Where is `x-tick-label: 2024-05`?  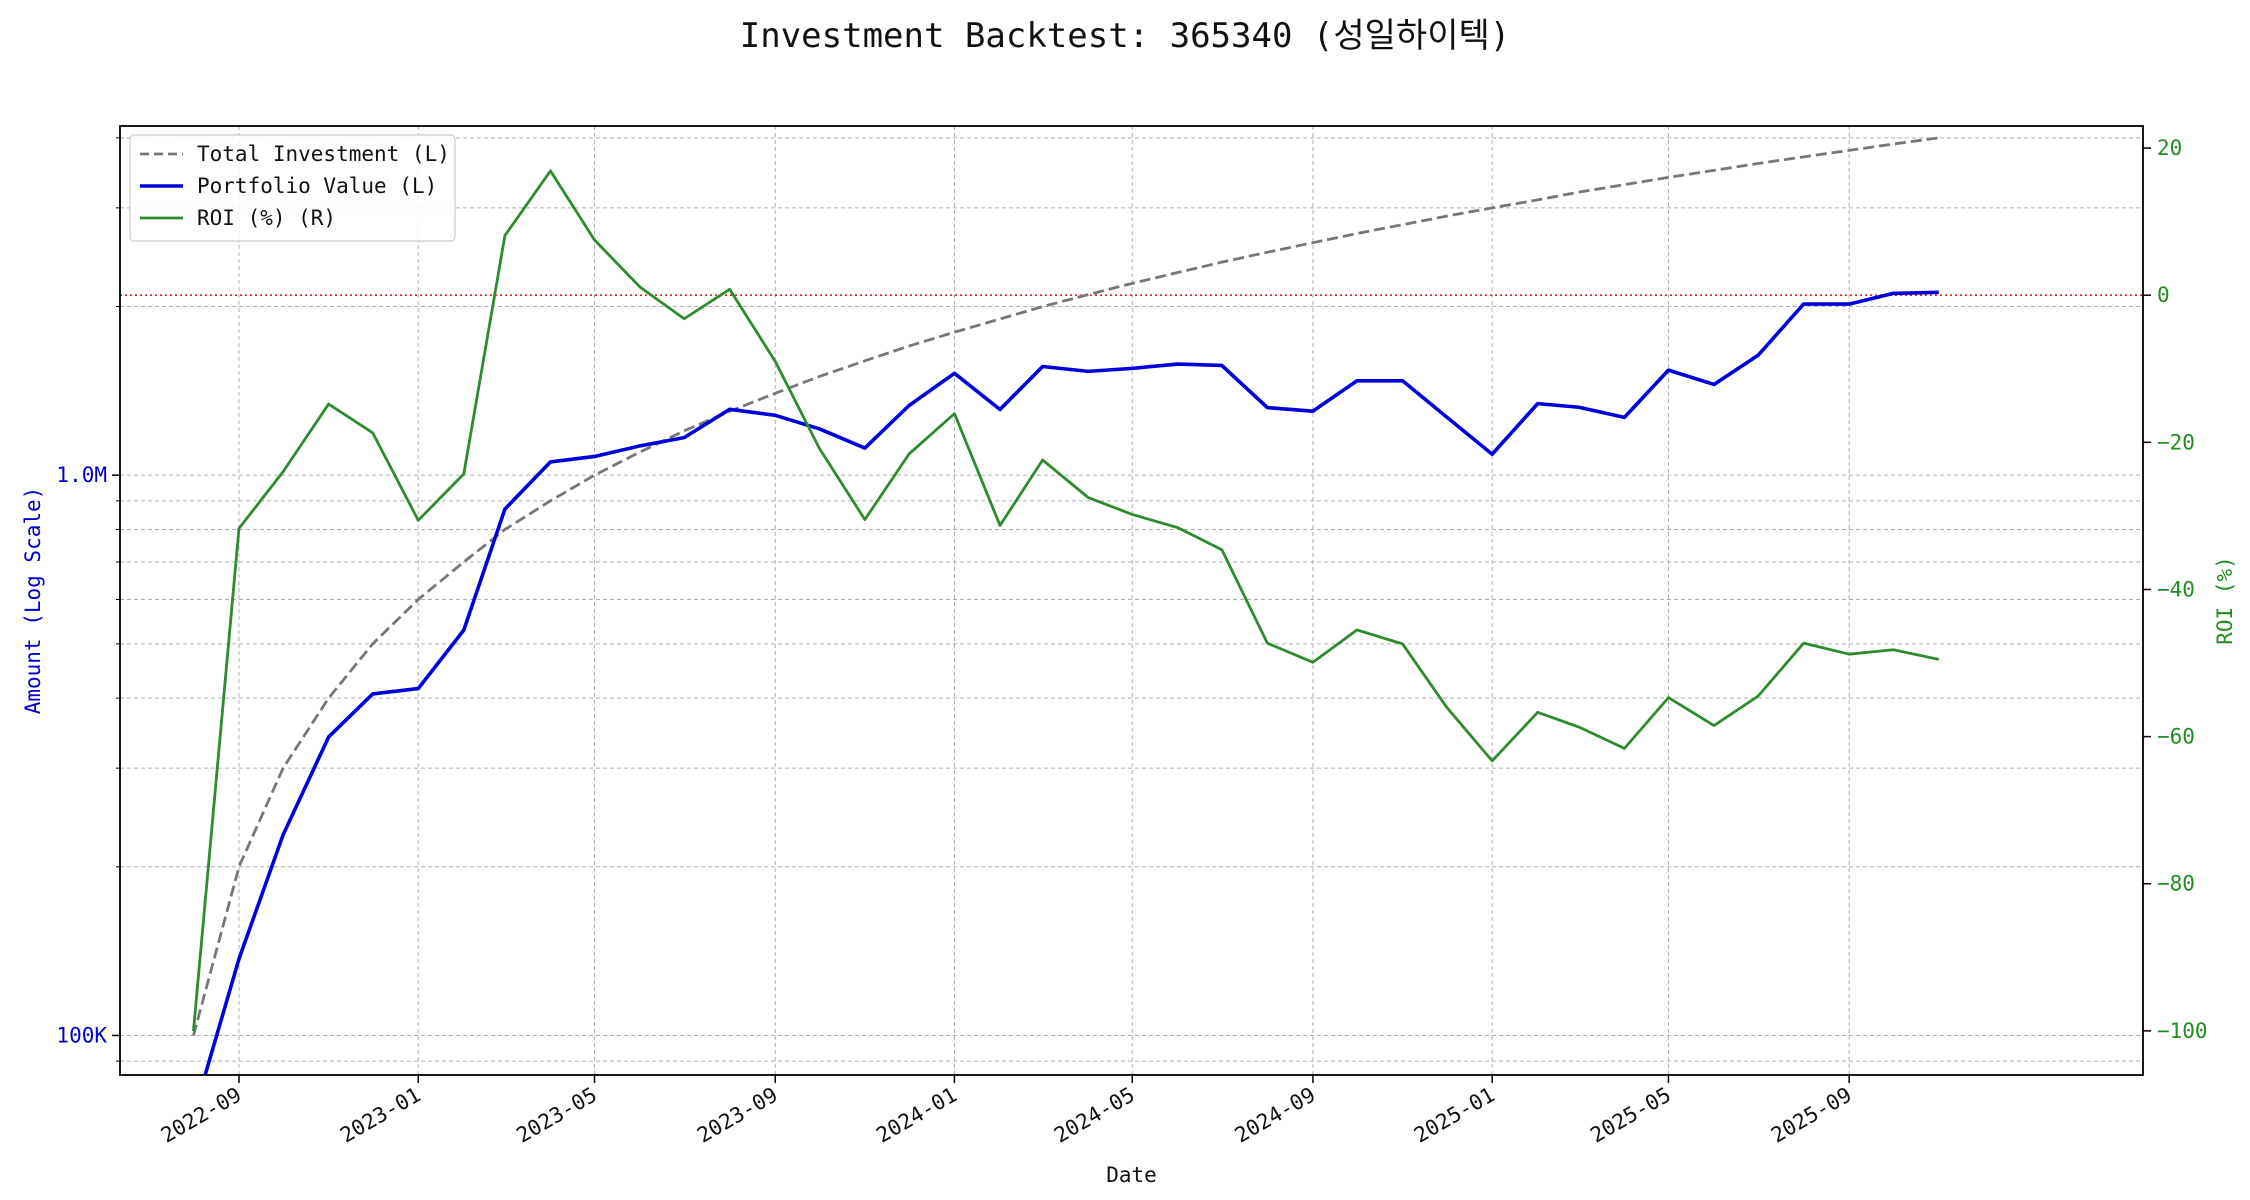
x-tick-label: 2024-05 is located at coordinates (1094, 1115).